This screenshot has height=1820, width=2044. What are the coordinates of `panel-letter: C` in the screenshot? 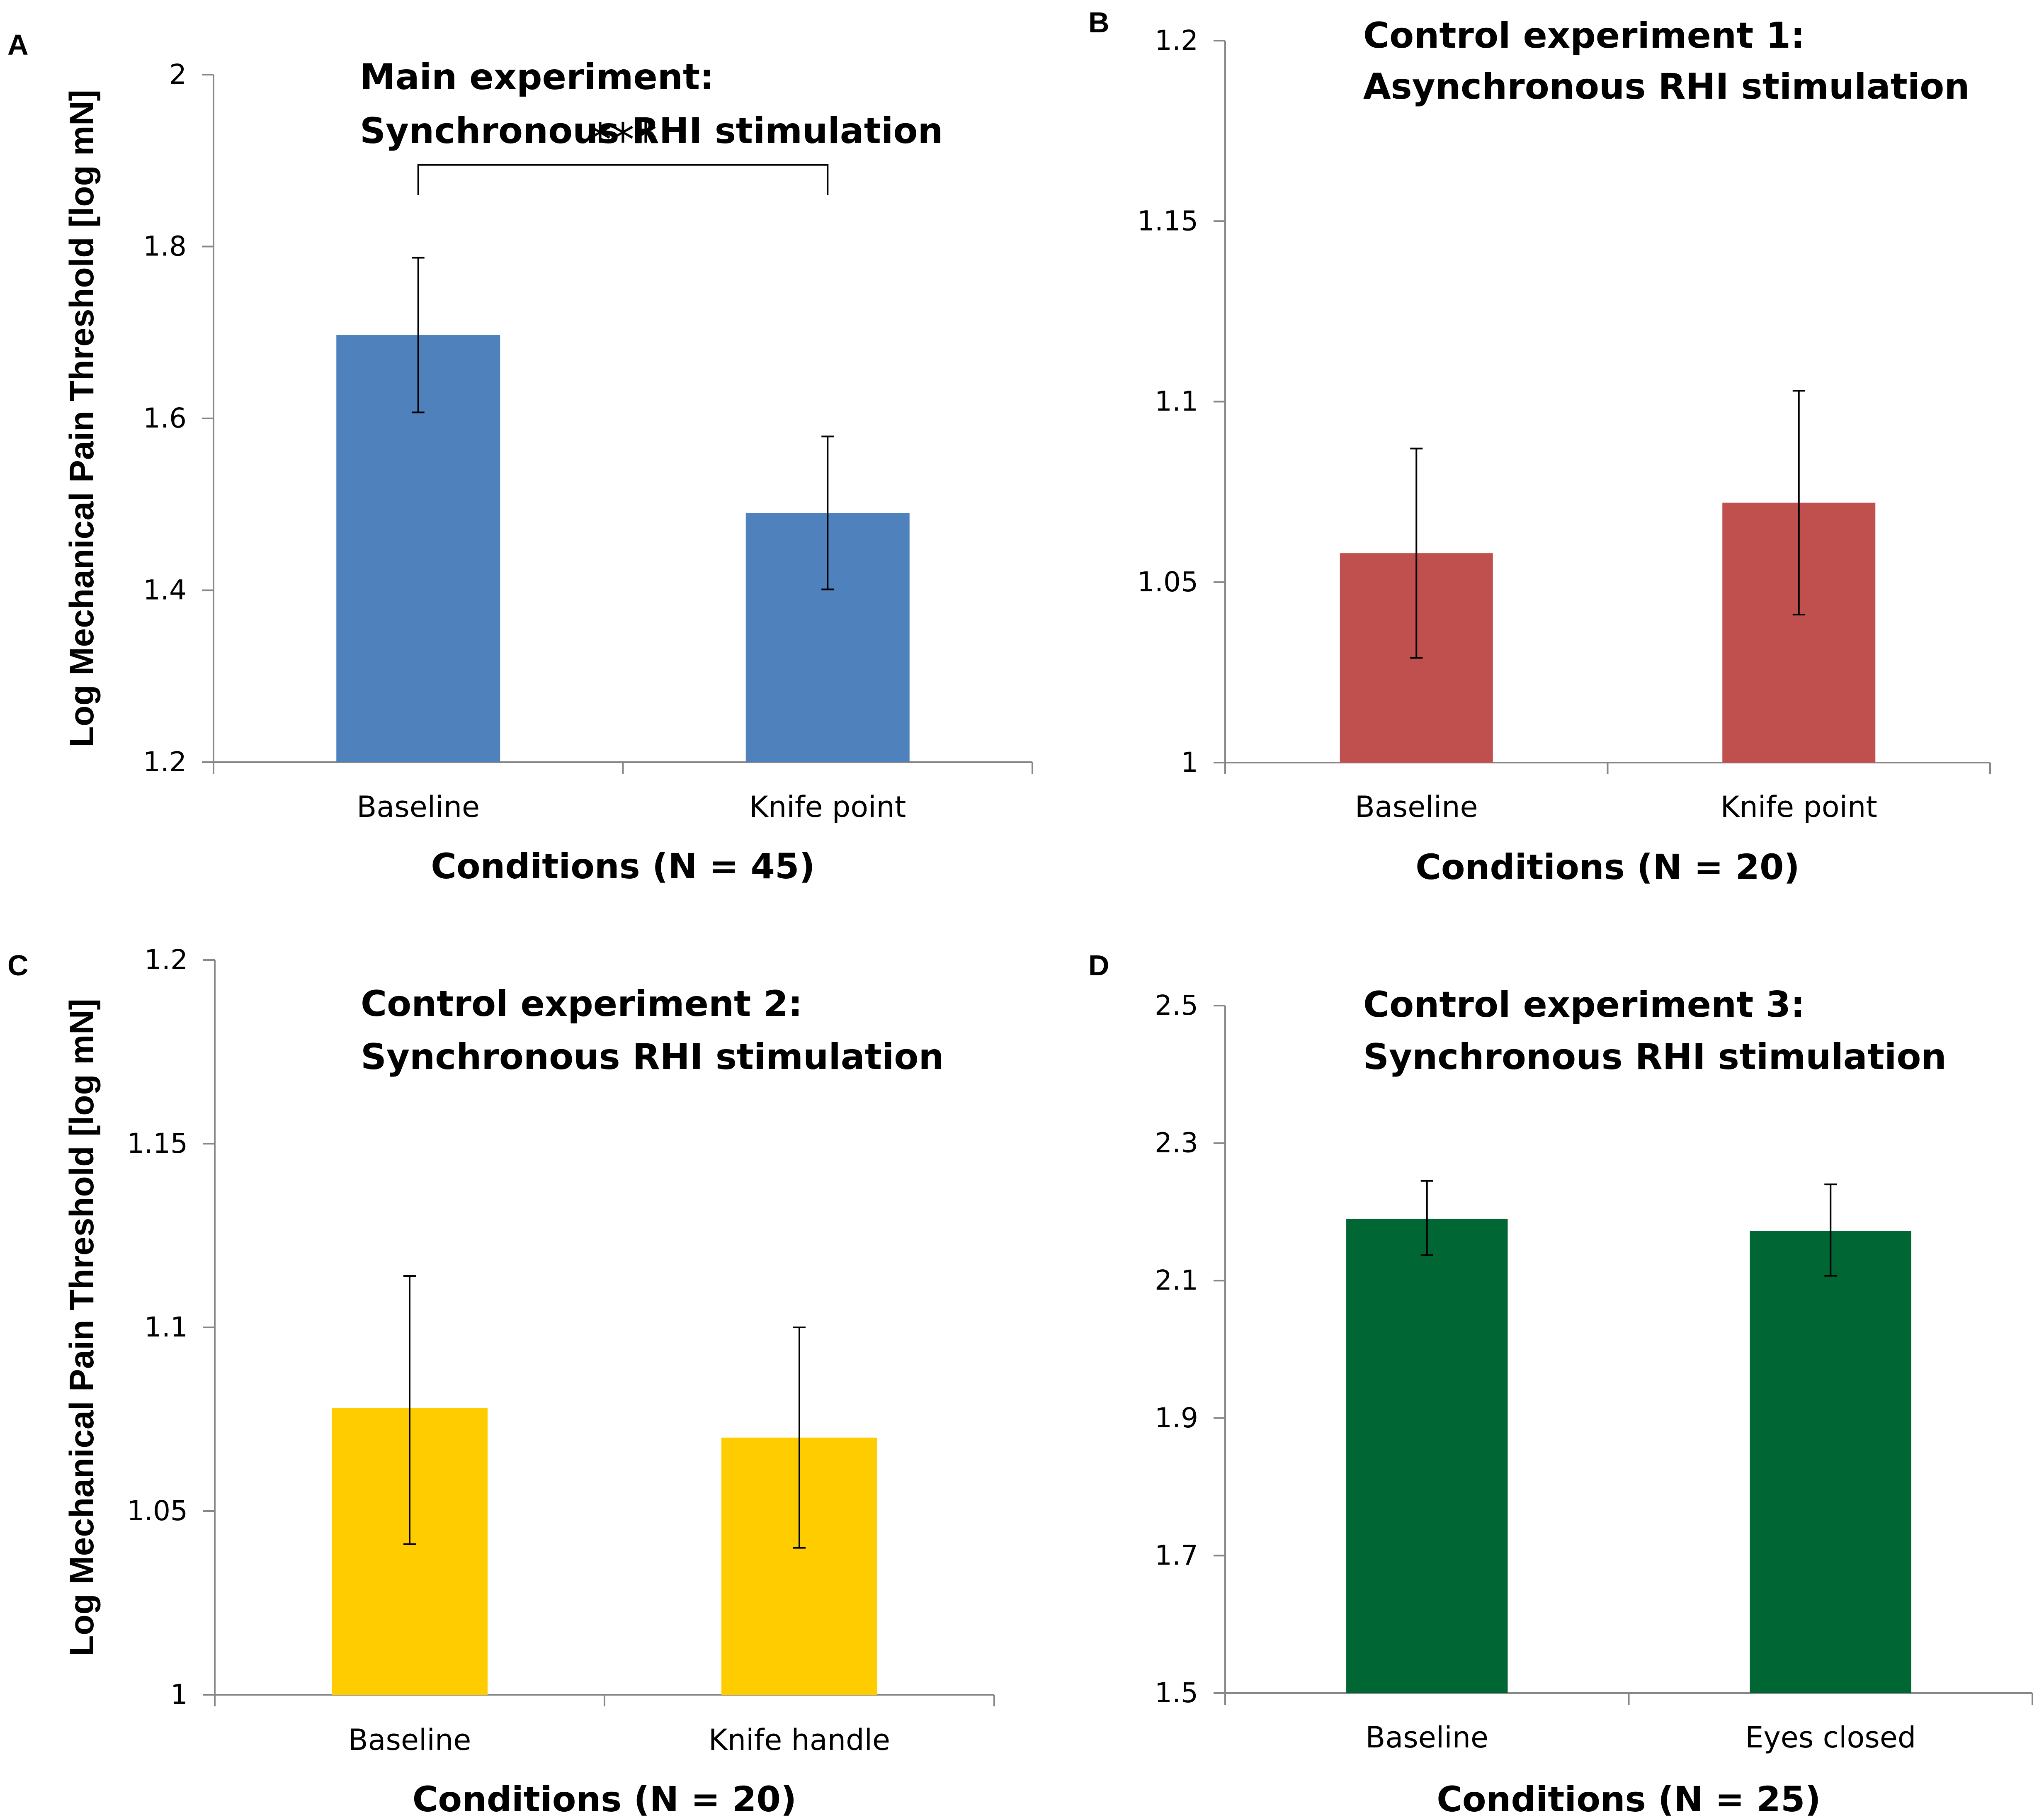 It's located at (18, 966).